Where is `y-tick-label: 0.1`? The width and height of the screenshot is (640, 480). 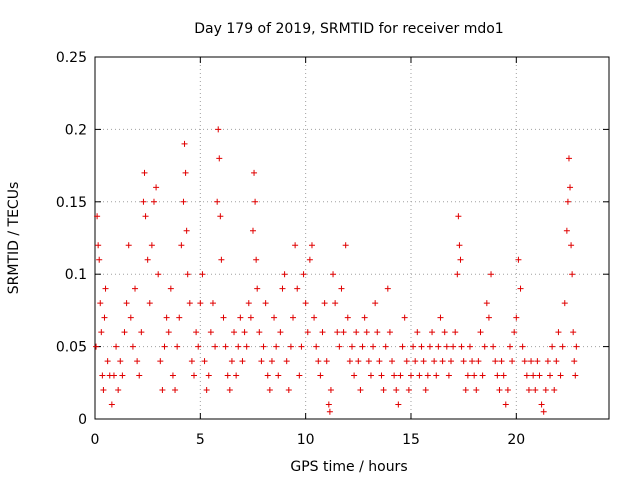 y-tick-label: 0.1 is located at coordinates (76, 275).